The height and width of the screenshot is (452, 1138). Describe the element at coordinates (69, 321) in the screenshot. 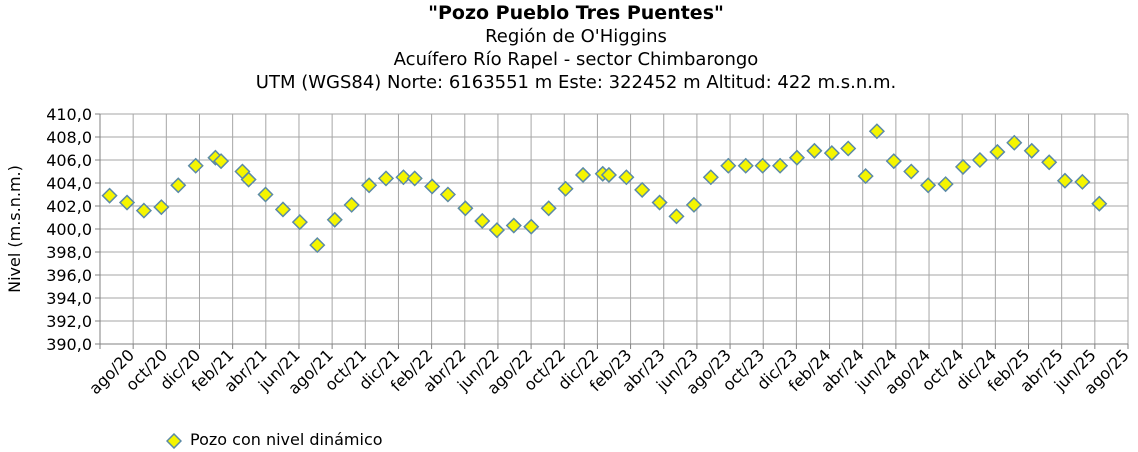

I see `y-tick-label: 392,0` at that location.